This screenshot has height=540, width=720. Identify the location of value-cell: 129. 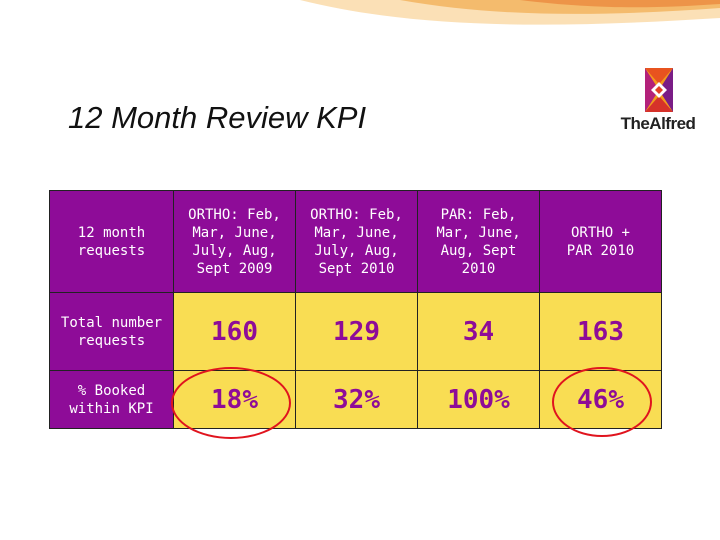
(356, 331).